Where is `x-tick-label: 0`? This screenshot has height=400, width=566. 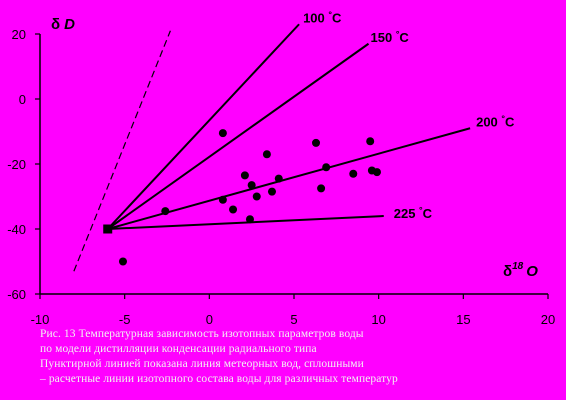
x-tick-label: 0 is located at coordinates (209, 319).